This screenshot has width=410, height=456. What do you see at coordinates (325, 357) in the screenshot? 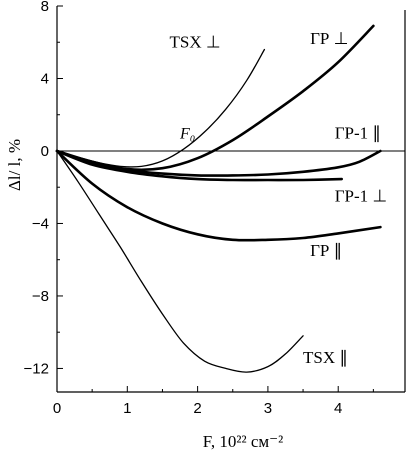
I see `series-6-label: TSX ∥` at bounding box center [325, 357].